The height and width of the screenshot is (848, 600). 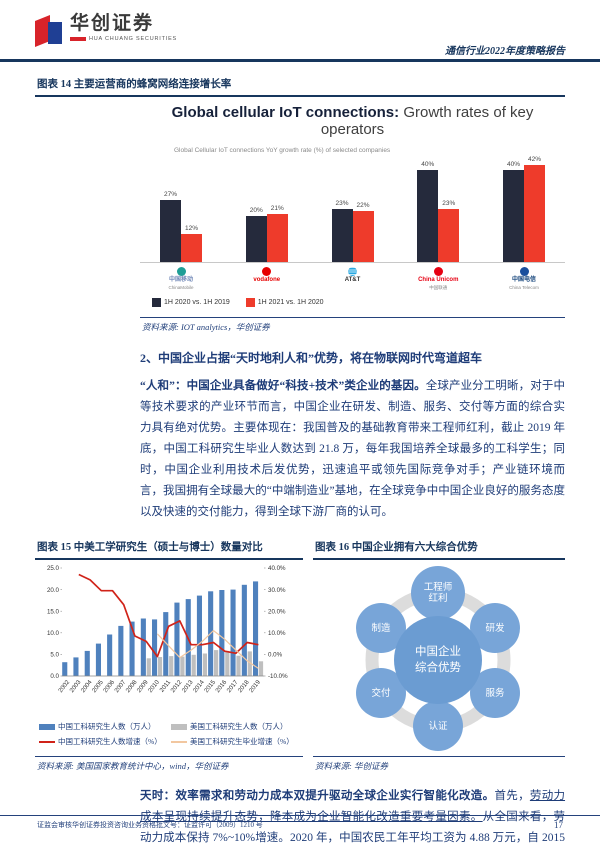 I want to click on iot-bar-group: 27% 12%, so click(x=181, y=209).